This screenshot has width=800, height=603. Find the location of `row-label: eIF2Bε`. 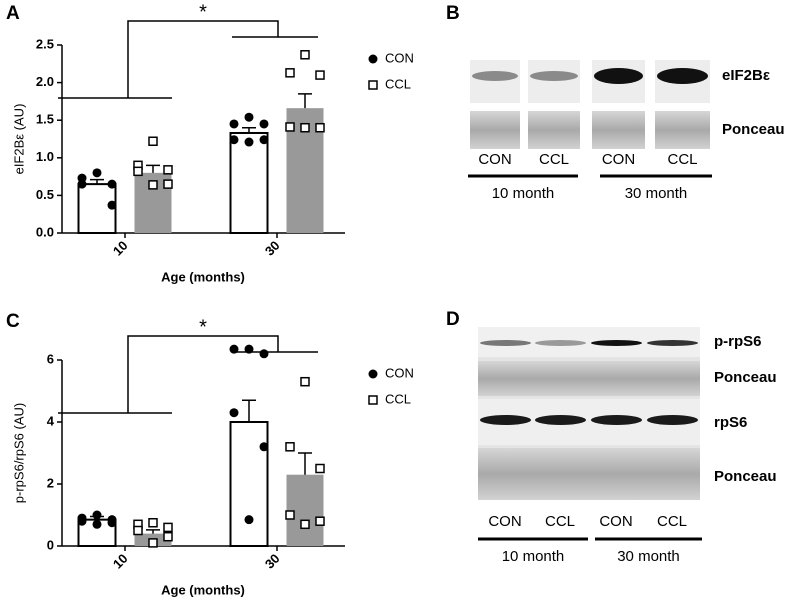

row-label: eIF2Bε is located at coordinates (746, 75).